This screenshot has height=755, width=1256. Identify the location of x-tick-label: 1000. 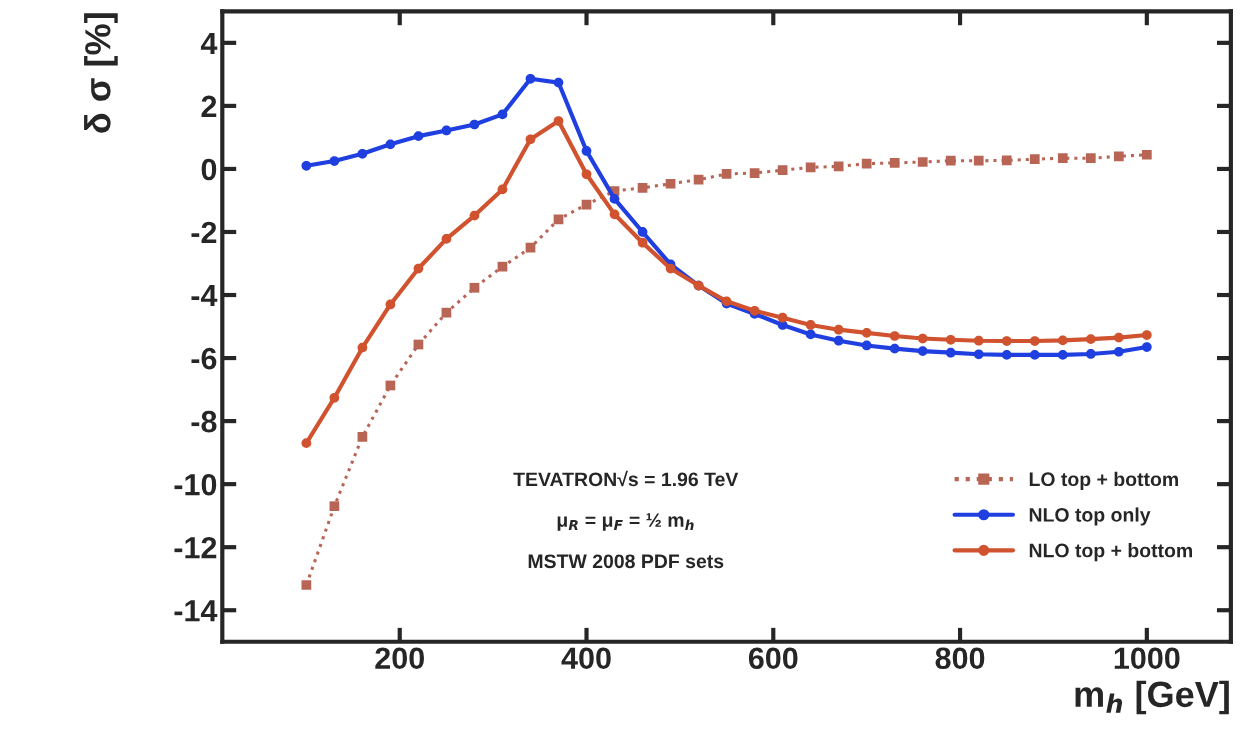
(1147, 658).